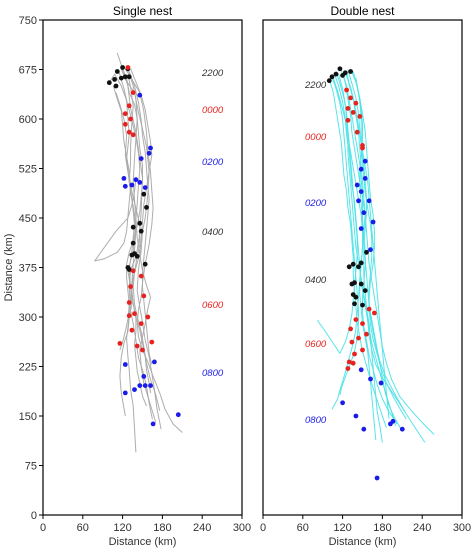 Image resolution: width=475 pixels, height=550 pixels. Describe the element at coordinates (363, 542) in the screenshot. I see `x-axis-label: Distance (km)` at that location.